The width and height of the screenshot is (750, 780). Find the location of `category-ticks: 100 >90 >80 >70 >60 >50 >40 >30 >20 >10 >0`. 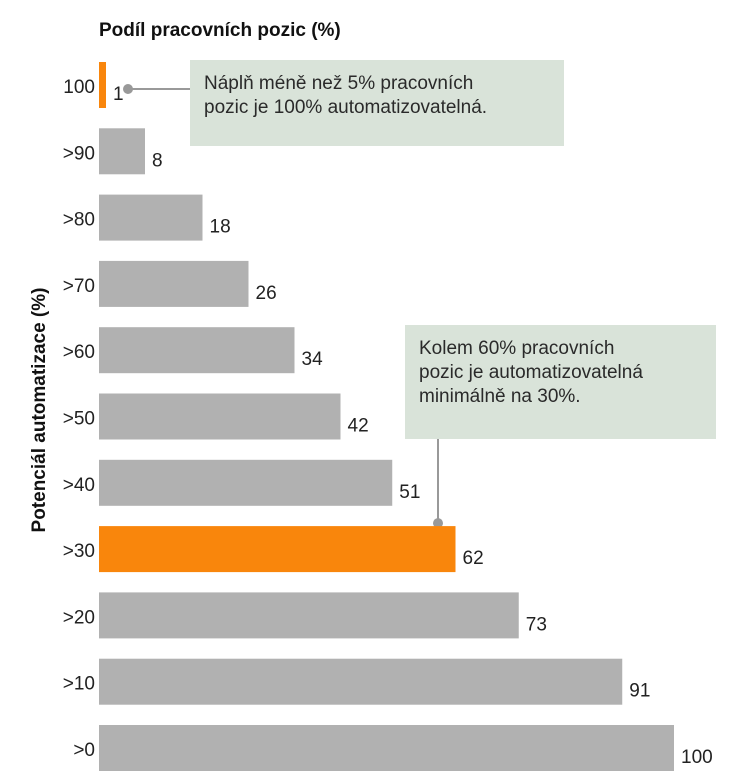

category-ticks: 100 >90 >80 >70 >60 >50 >40 >30 >20 >10 >0 is located at coordinates (79, 419).